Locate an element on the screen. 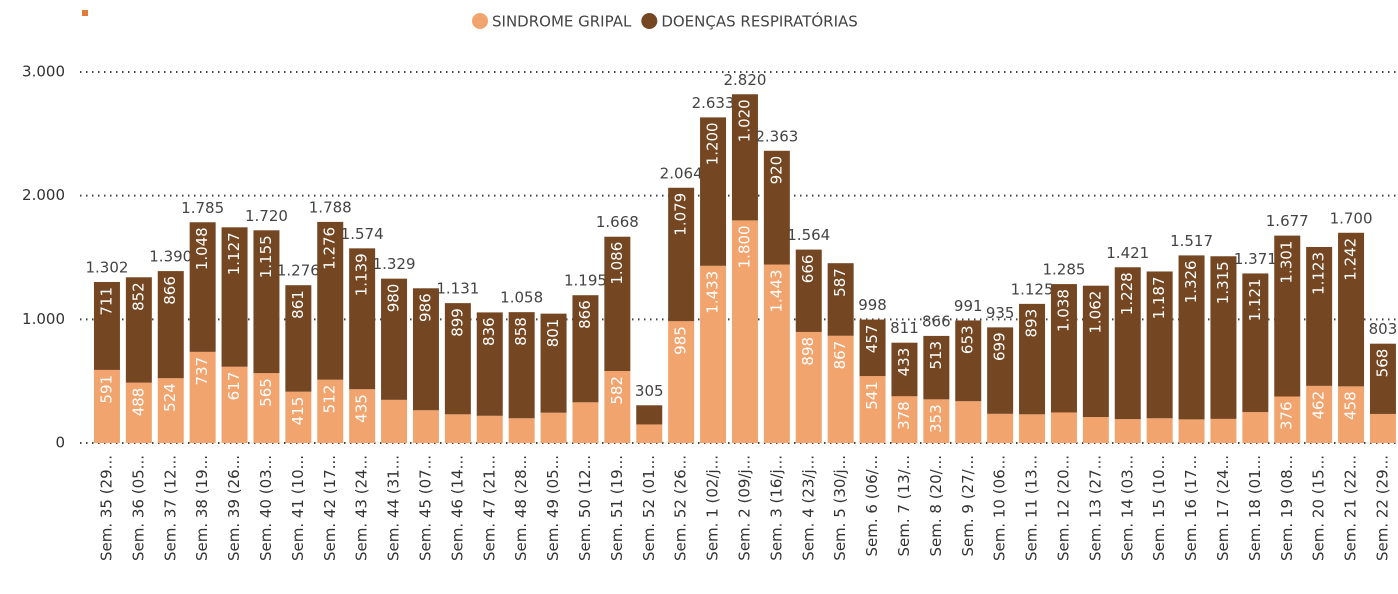 The height and width of the screenshot is (594, 1398). value-label: 587 is located at coordinates (840, 282).